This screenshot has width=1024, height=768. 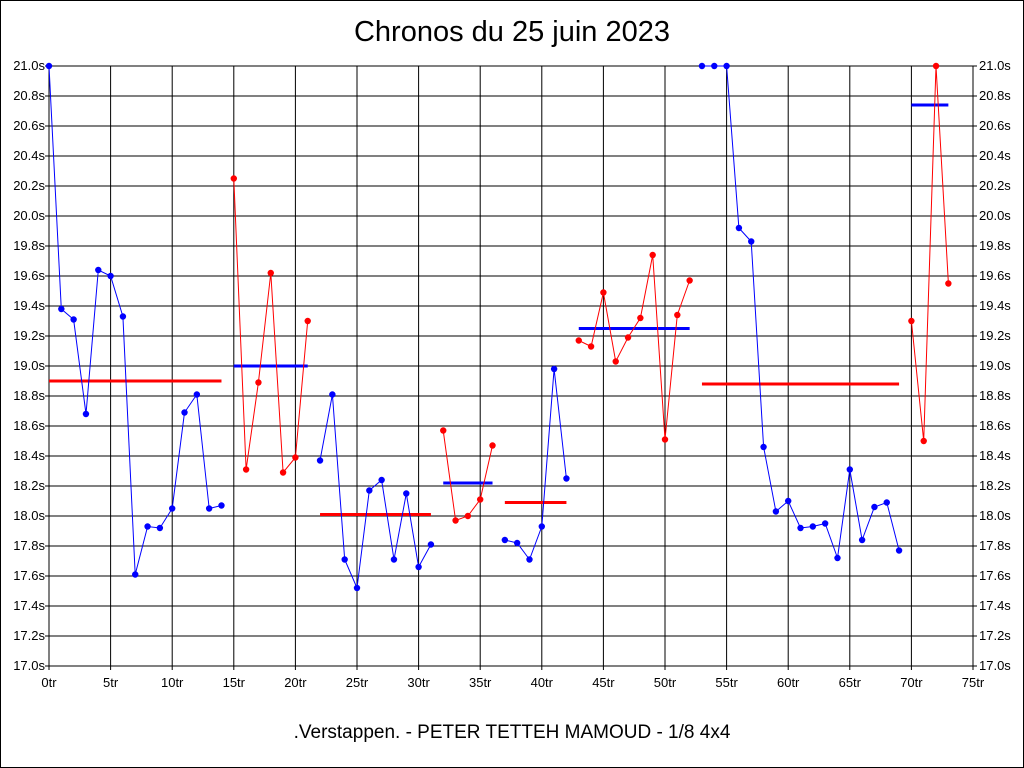 I want to click on y-tick-label-left: 17.0s, so click(x=29, y=665).